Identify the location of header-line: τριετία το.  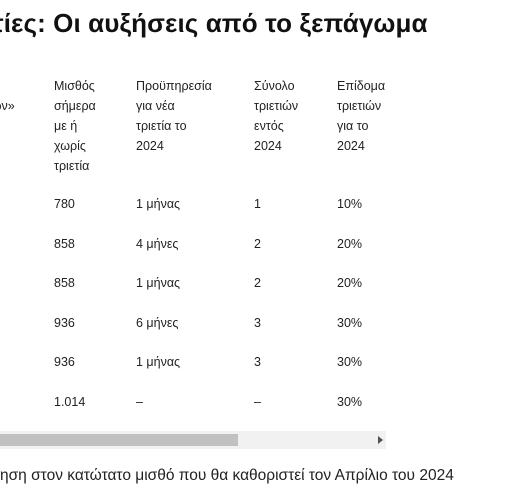
(161, 126).